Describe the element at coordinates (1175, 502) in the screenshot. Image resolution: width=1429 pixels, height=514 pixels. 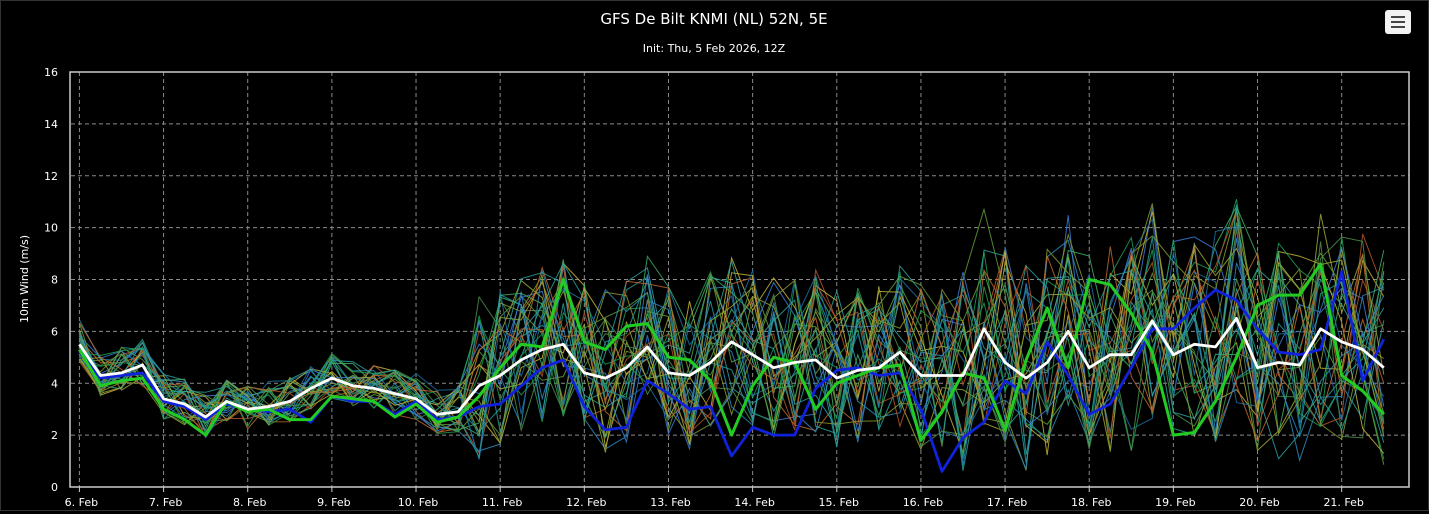
I see `x-tick-label: 19. Feb` at that location.